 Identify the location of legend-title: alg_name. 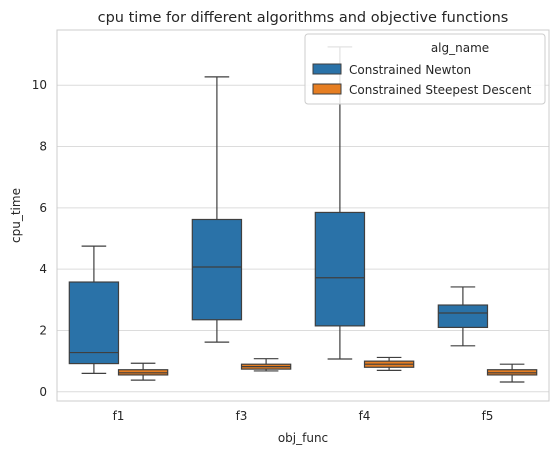
(460, 48).